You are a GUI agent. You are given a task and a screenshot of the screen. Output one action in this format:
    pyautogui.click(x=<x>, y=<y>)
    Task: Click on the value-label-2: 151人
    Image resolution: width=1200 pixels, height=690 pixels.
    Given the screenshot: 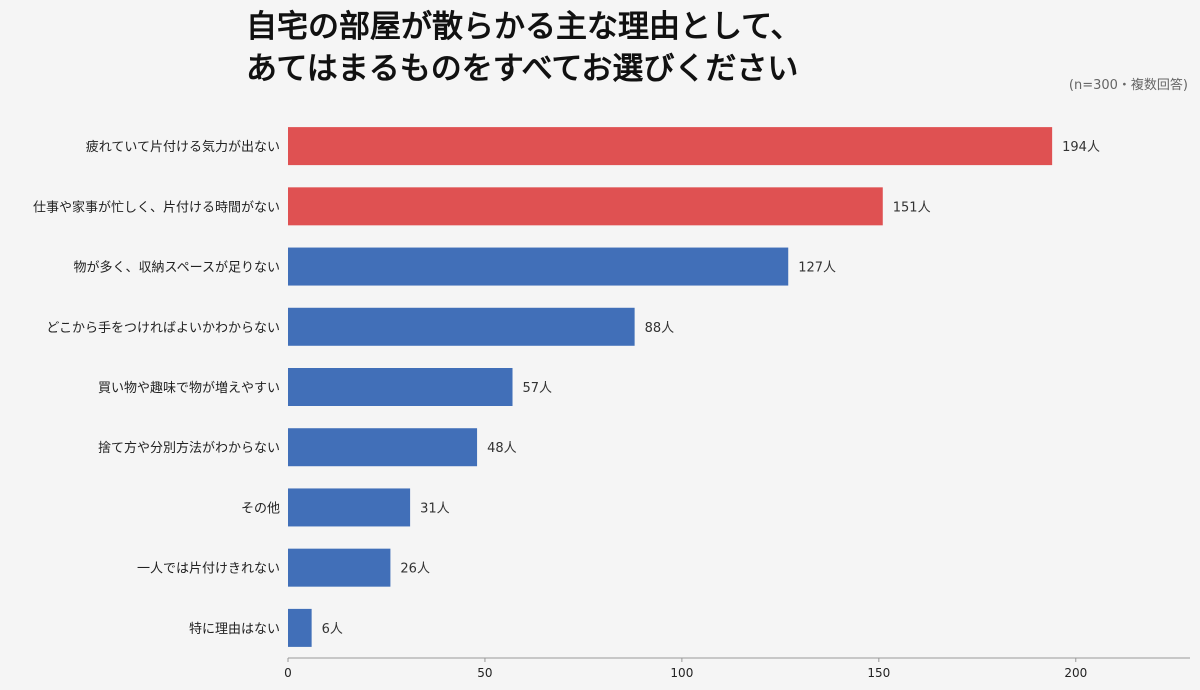 What is the action you would take?
    pyautogui.click(x=912, y=207)
    